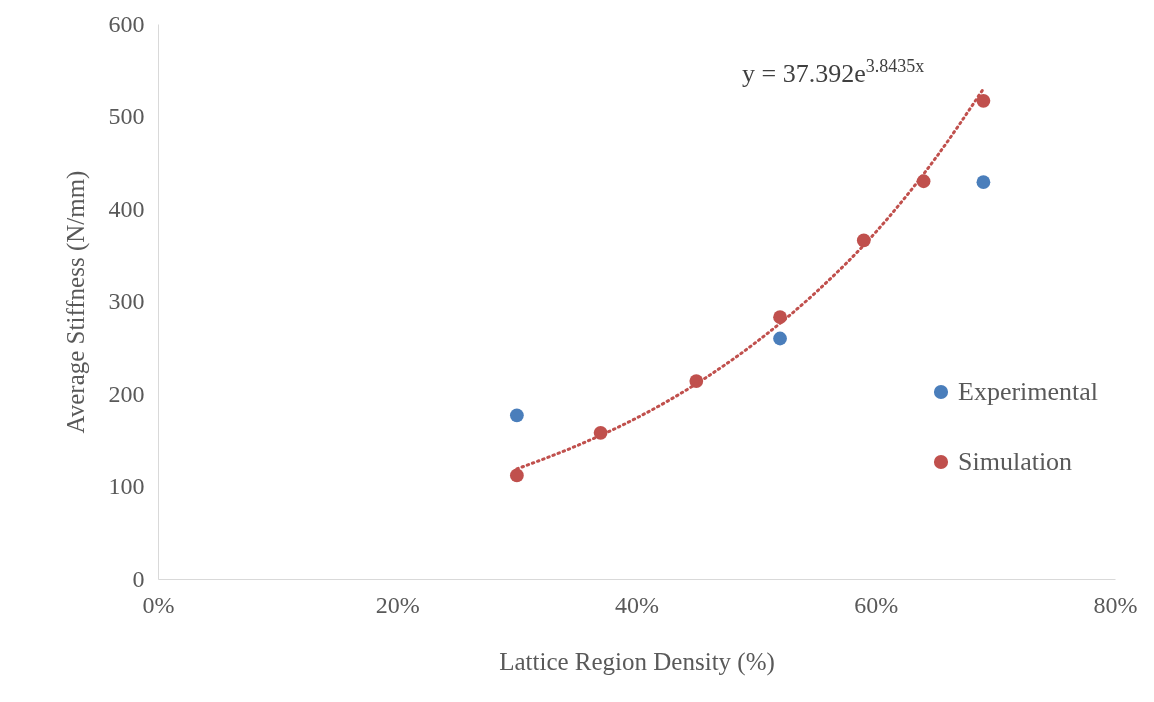  What do you see at coordinates (833, 72) in the screenshot?
I see `annotation: y = 37.392e$^{3.8435x}$` at bounding box center [833, 72].